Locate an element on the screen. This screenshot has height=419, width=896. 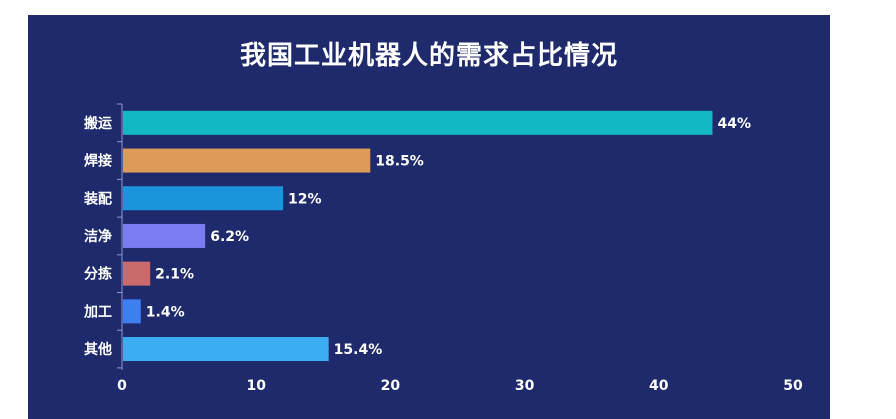
value-label: 2.1% is located at coordinates (174, 275).